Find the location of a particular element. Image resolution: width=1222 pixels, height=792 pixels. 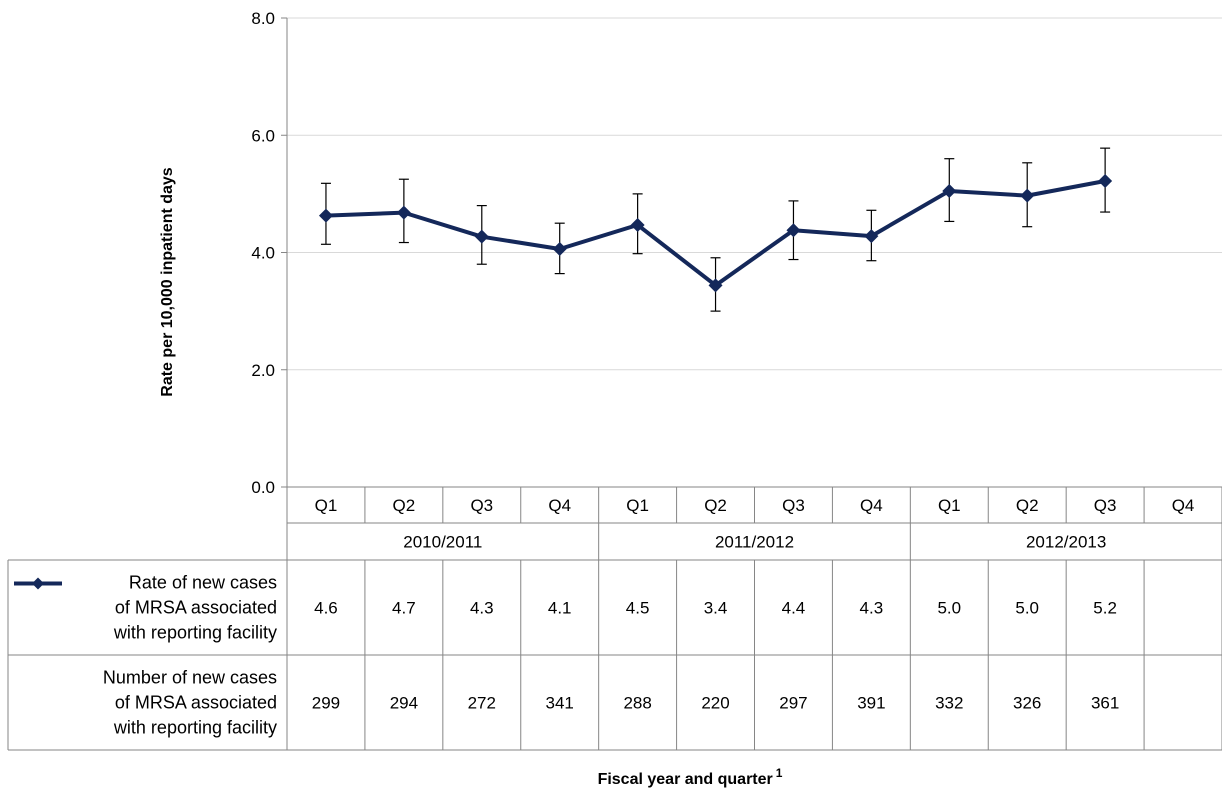

y-tick-label: 6.0 is located at coordinates (263, 135).